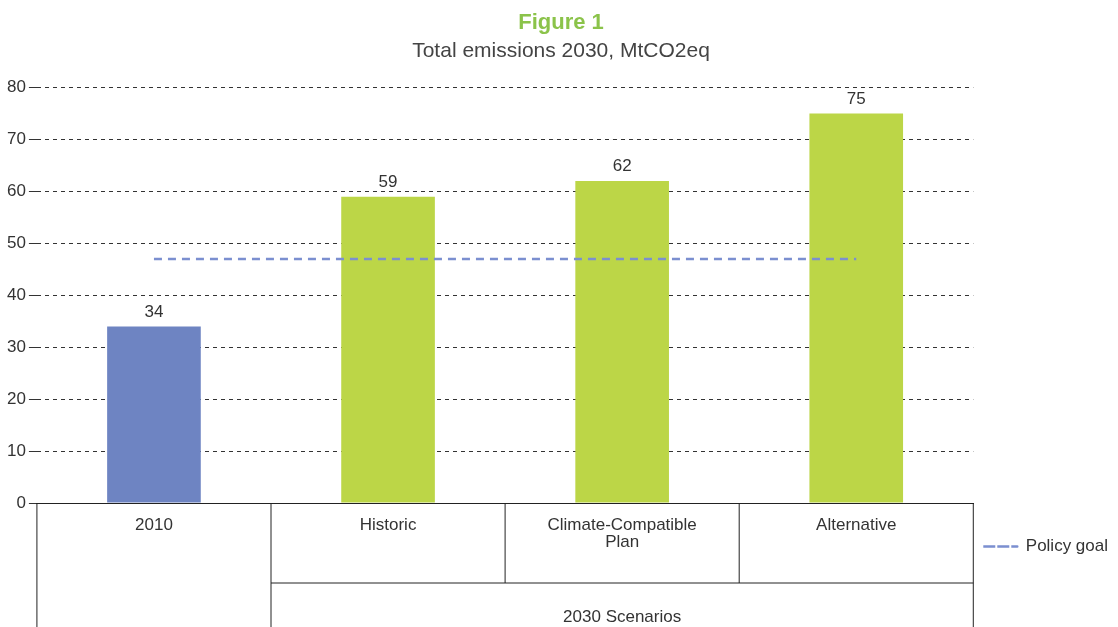  What do you see at coordinates (16, 87) in the screenshot?
I see `y-tick-label: 80` at bounding box center [16, 87].